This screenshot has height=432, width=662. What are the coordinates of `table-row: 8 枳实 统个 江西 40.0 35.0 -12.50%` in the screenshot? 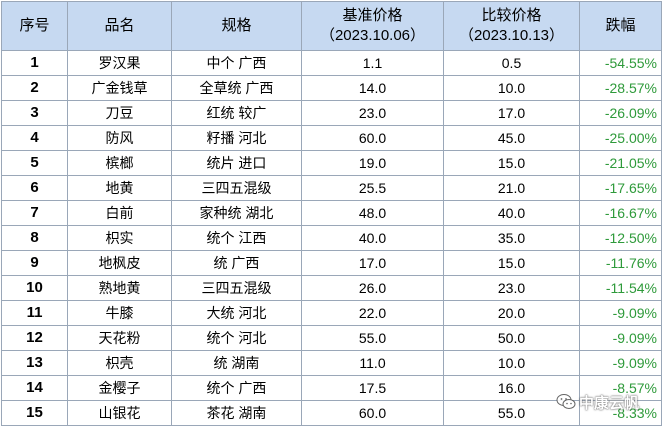 It's located at (331, 238).